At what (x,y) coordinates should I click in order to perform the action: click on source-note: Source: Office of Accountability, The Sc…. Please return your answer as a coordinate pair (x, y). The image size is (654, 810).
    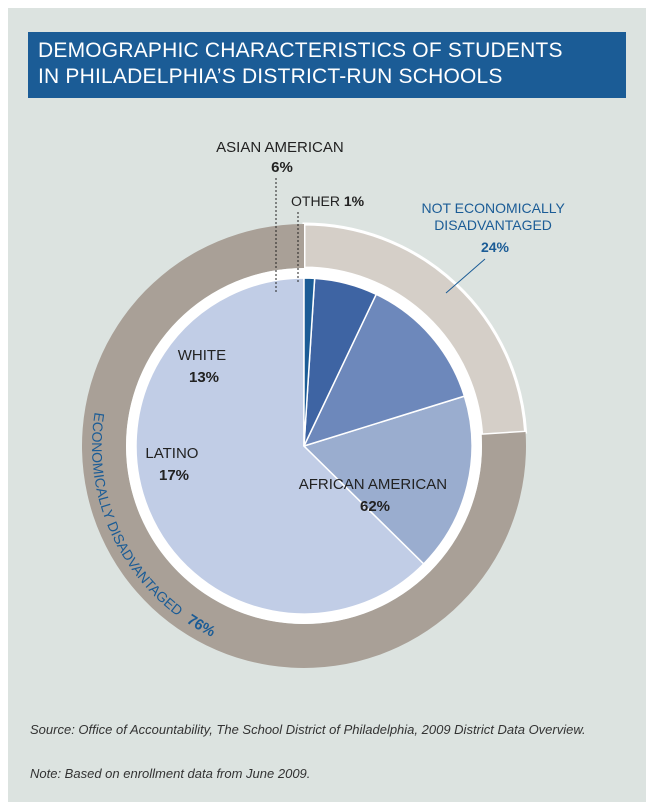
    Looking at the image, I should click on (330, 729).